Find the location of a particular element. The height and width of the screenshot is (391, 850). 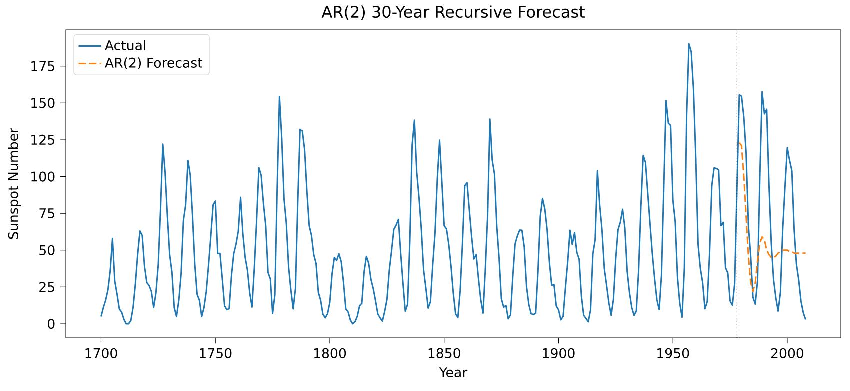

y-tick-label: 100 is located at coordinates (43, 177).